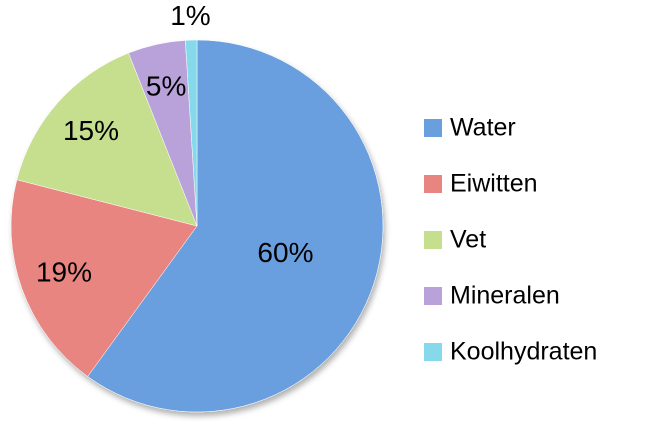 The image size is (660, 435). I want to click on data-label: 15%, so click(91, 130).